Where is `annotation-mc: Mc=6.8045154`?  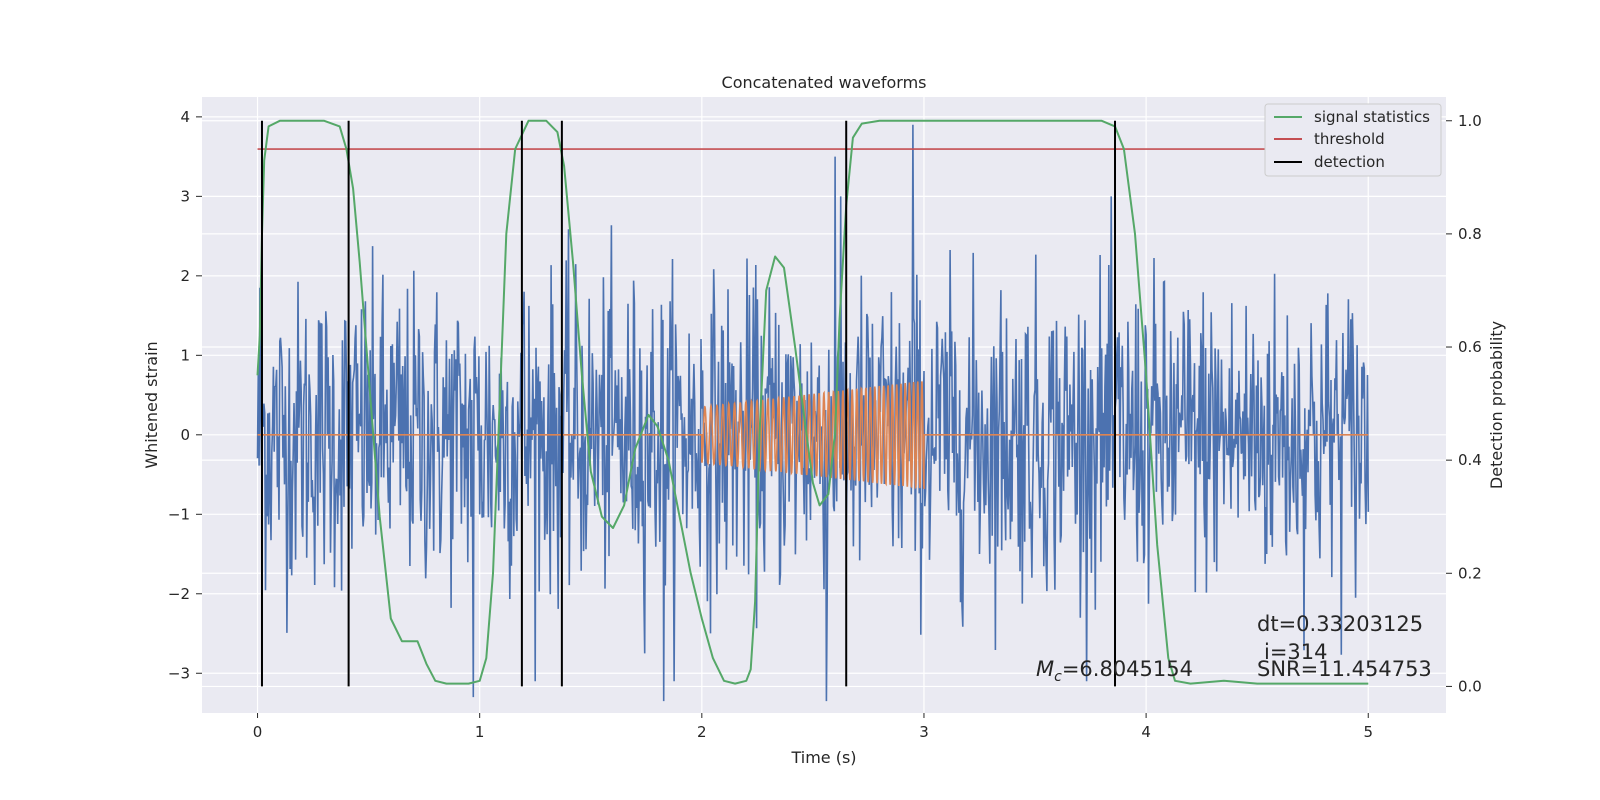 annotation-mc: Mc=6.8045154 is located at coordinates (1114, 671).